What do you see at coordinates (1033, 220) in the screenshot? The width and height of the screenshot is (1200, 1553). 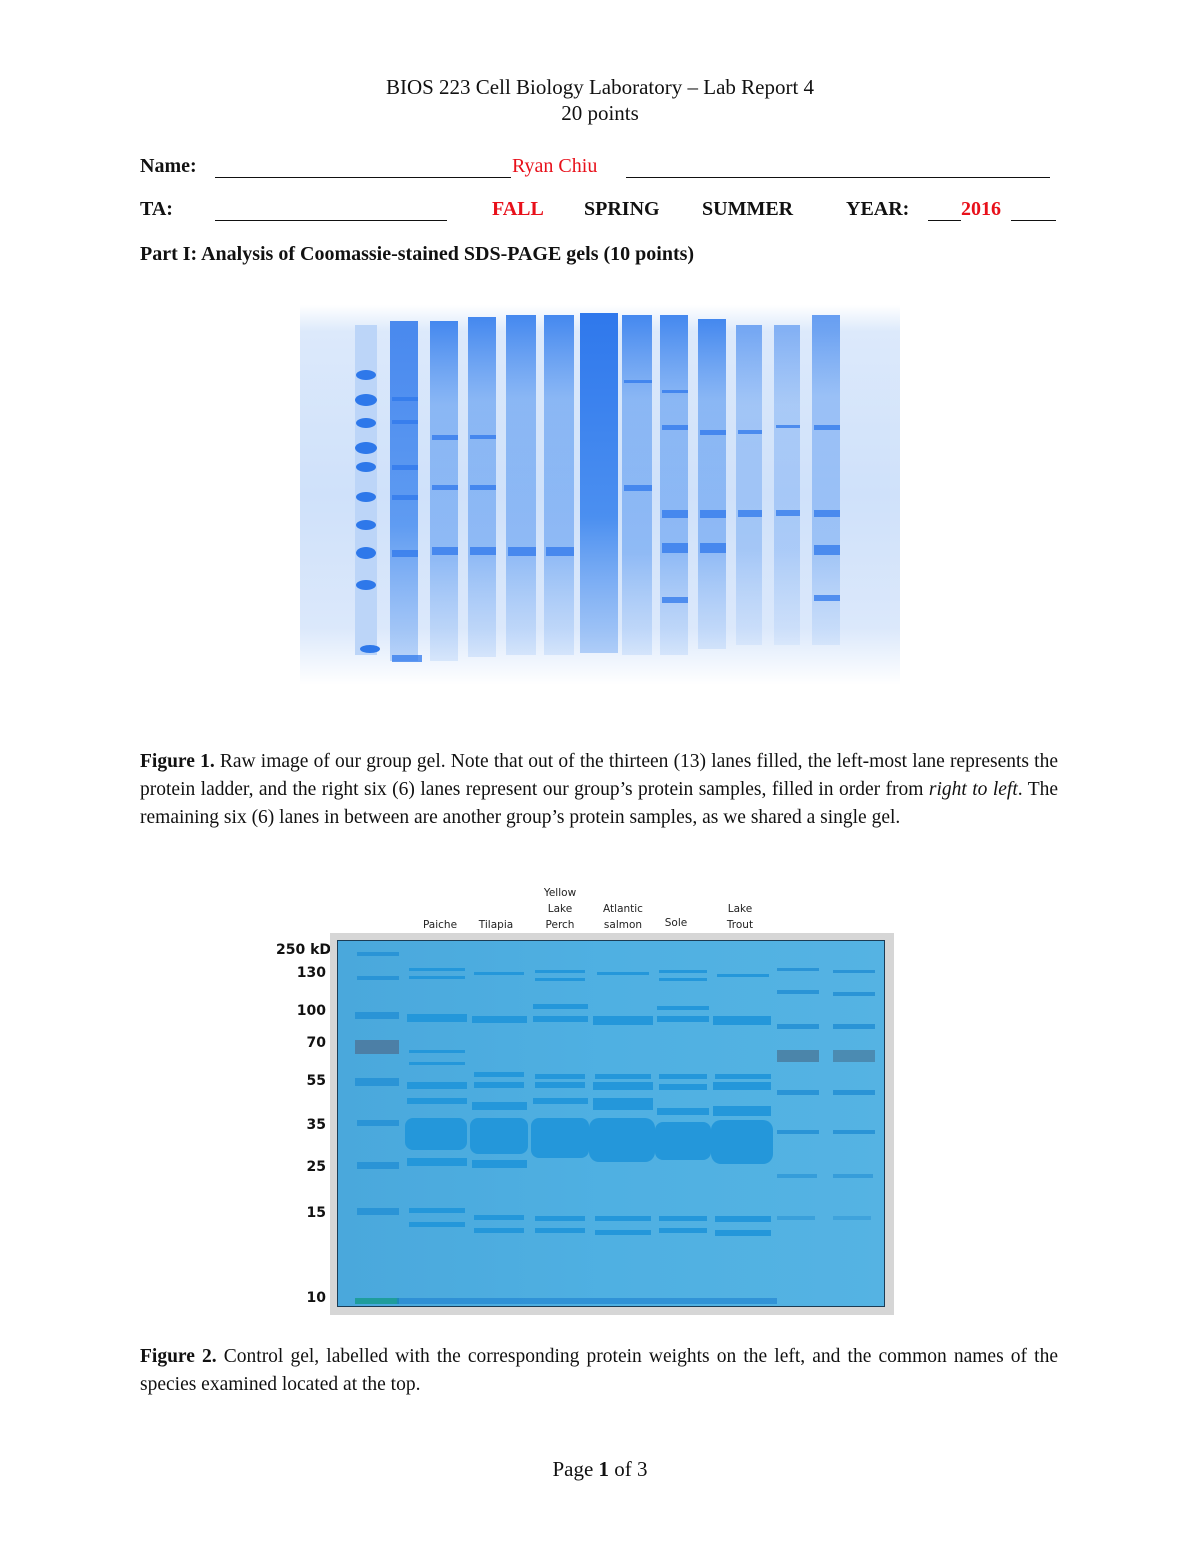 I see `year-underline-right` at bounding box center [1033, 220].